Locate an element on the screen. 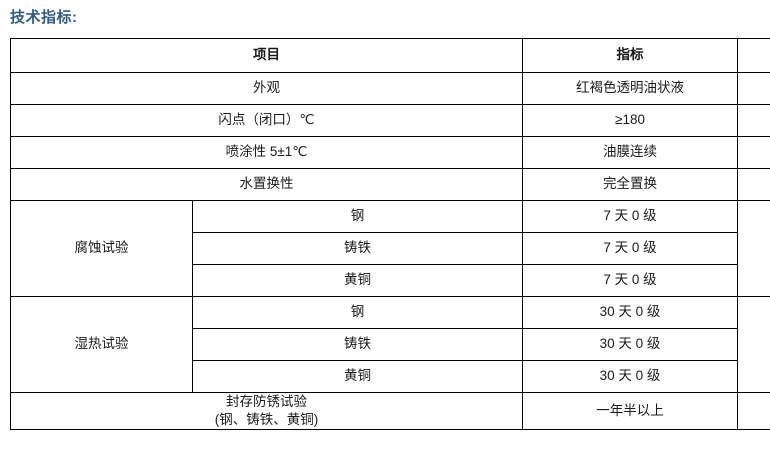  rust-prevention-line2: (钢、铸铁、黄铜) is located at coordinates (266, 420).